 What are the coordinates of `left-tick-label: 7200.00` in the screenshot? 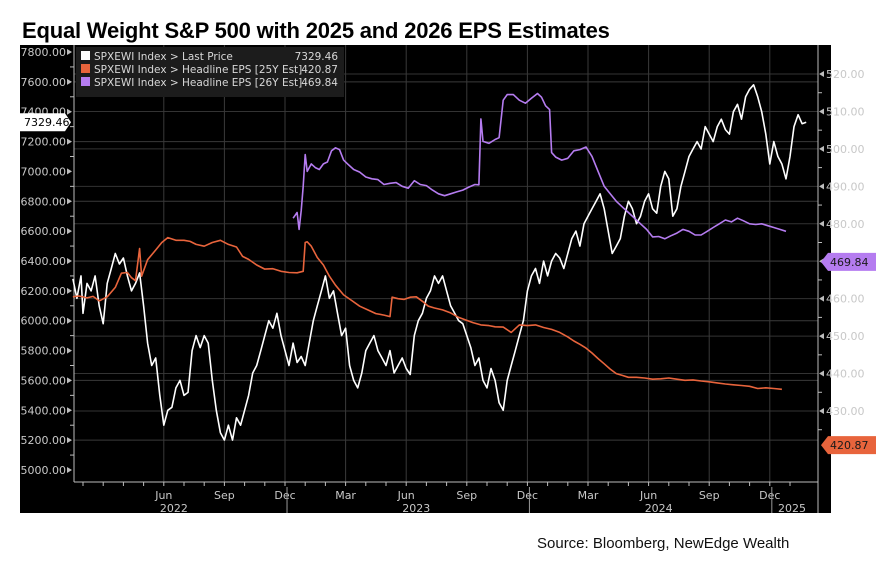 It's located at (44, 142).